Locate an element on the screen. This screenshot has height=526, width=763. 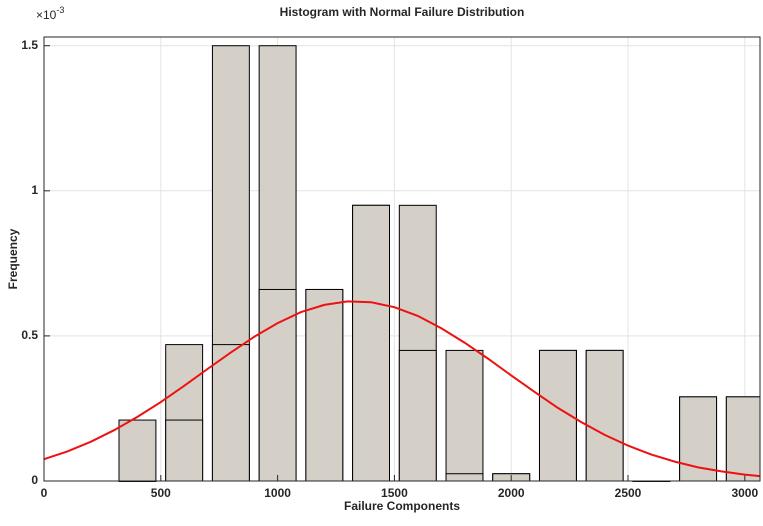
y-multiplier: ×10⁻³ is located at coordinates (50, 13).